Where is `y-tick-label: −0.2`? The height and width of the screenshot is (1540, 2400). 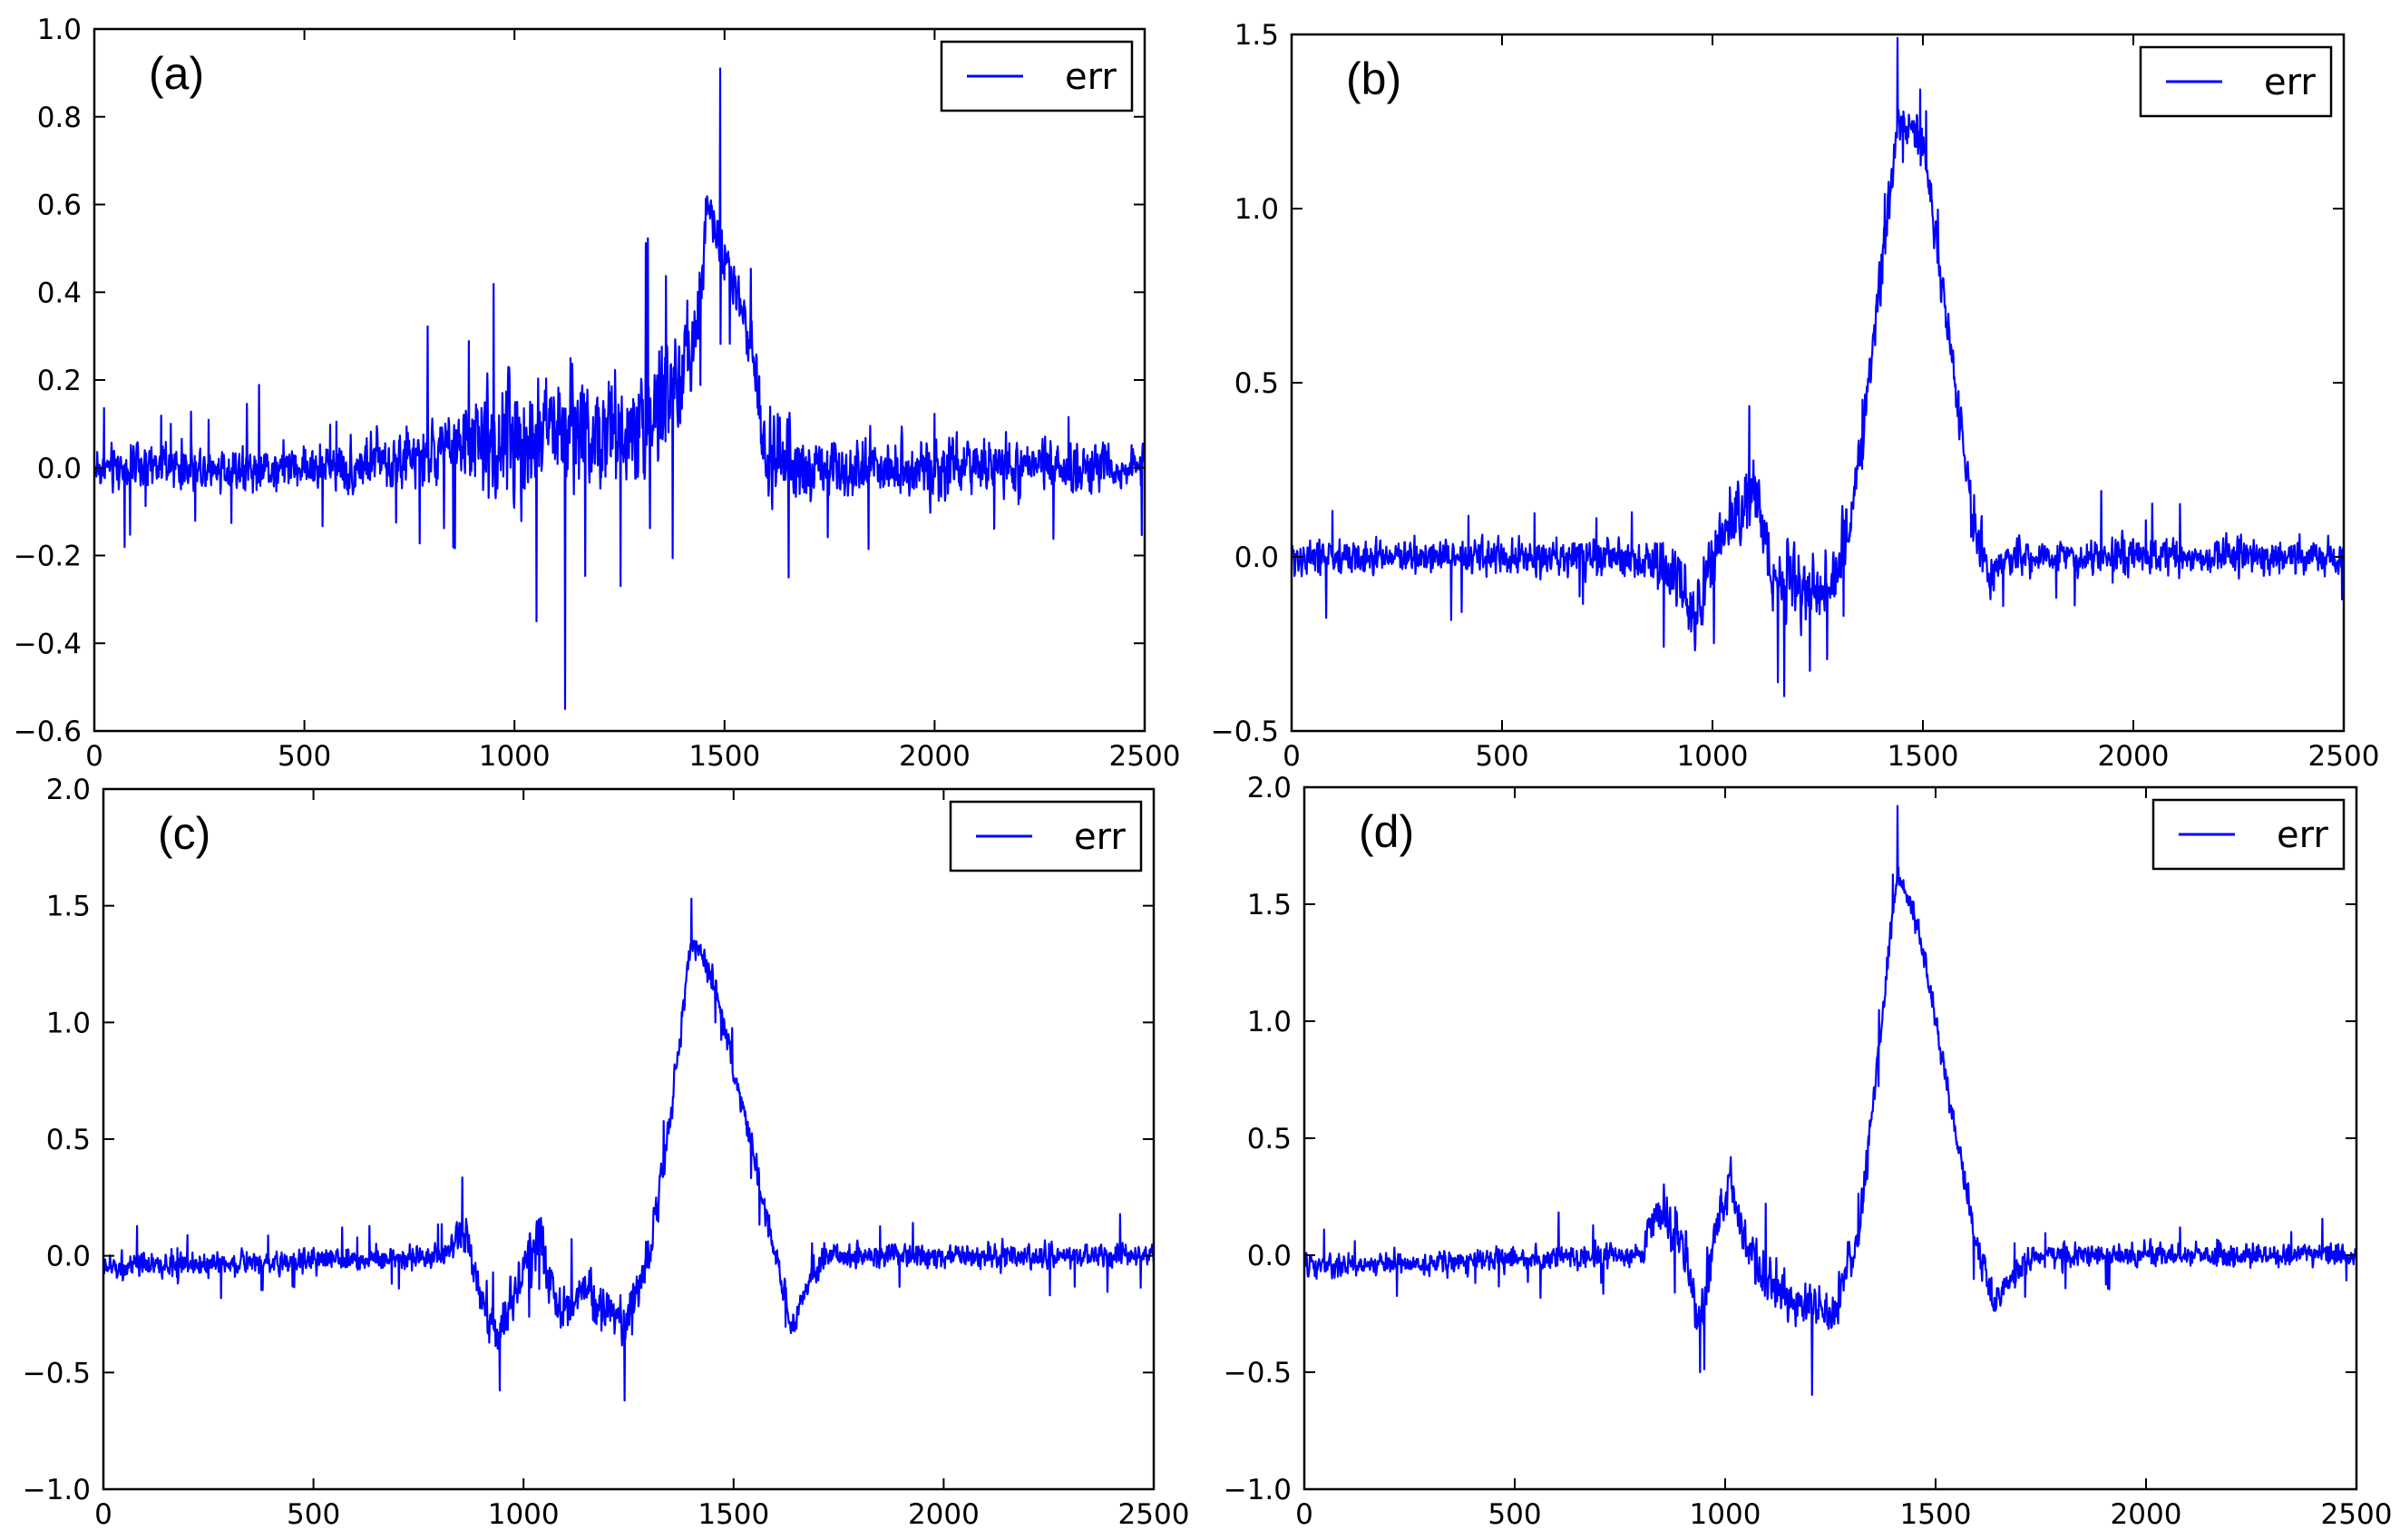
y-tick-label: −0.2 is located at coordinates (48, 557).